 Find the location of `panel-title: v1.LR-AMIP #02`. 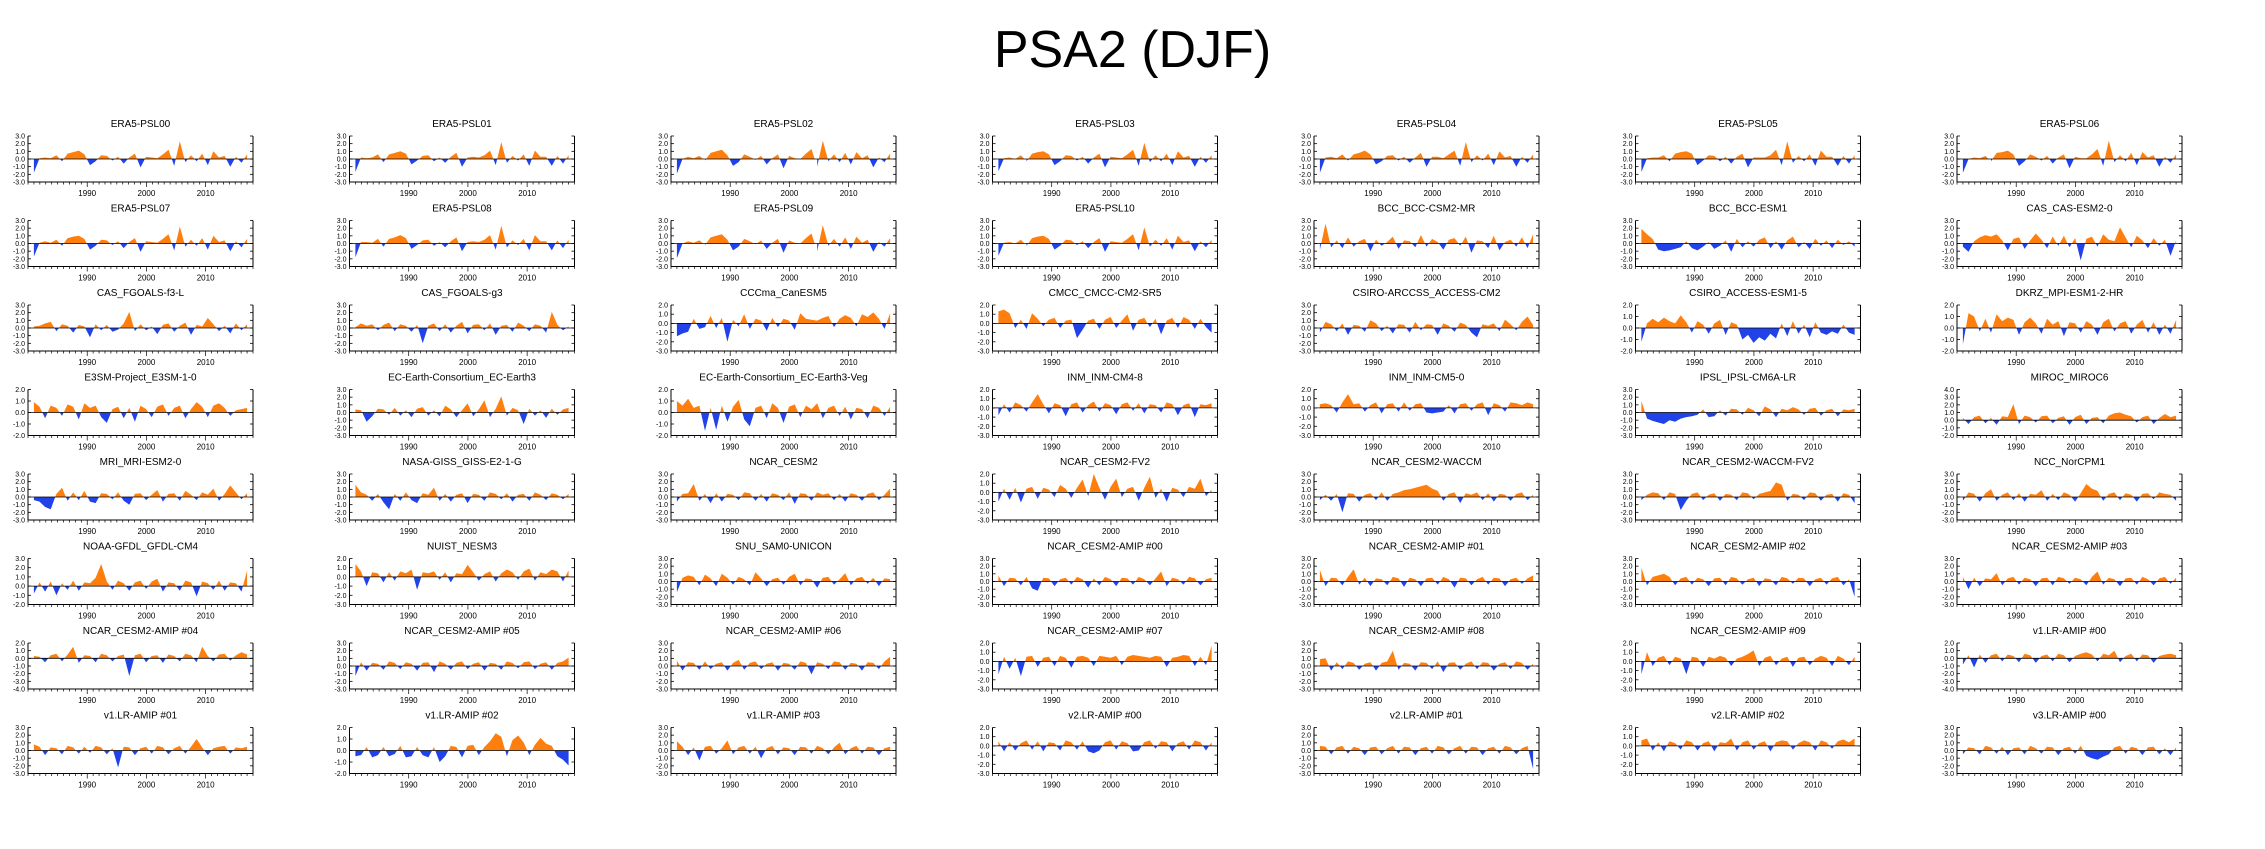

panel-title: v1.LR-AMIP #02 is located at coordinates (462, 716).